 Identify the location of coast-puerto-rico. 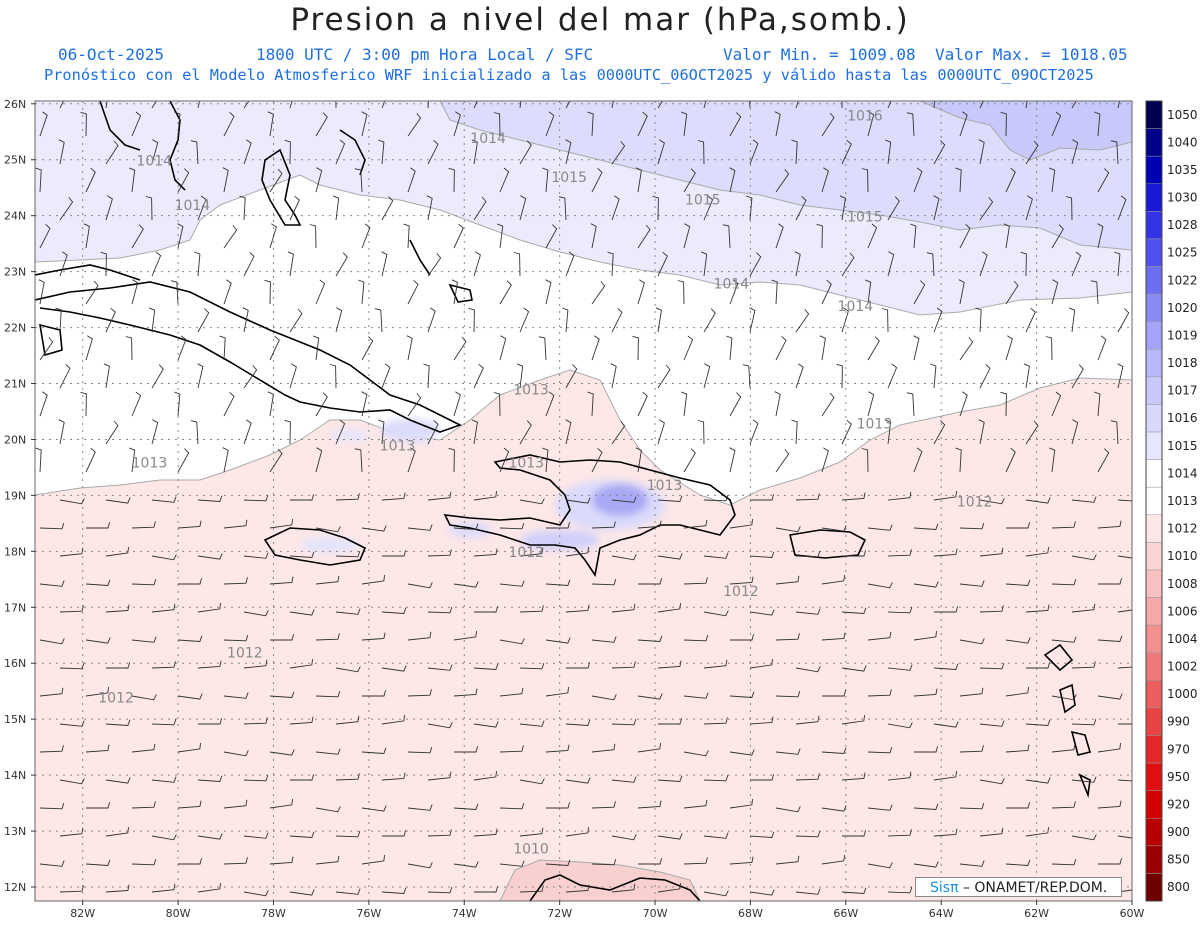
(828, 544).